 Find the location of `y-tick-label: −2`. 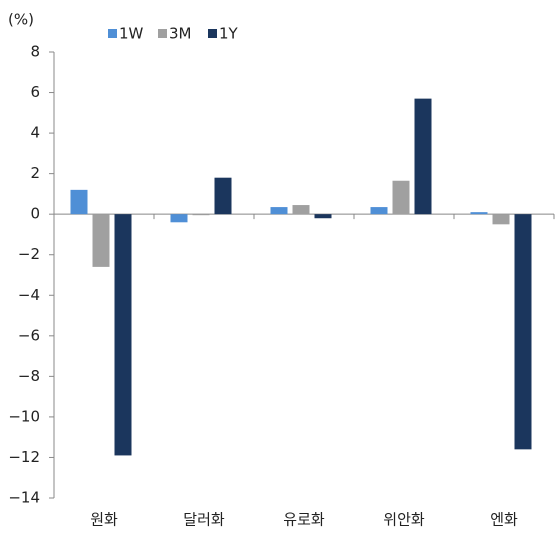

y-tick-label: −2 is located at coordinates (29, 254).